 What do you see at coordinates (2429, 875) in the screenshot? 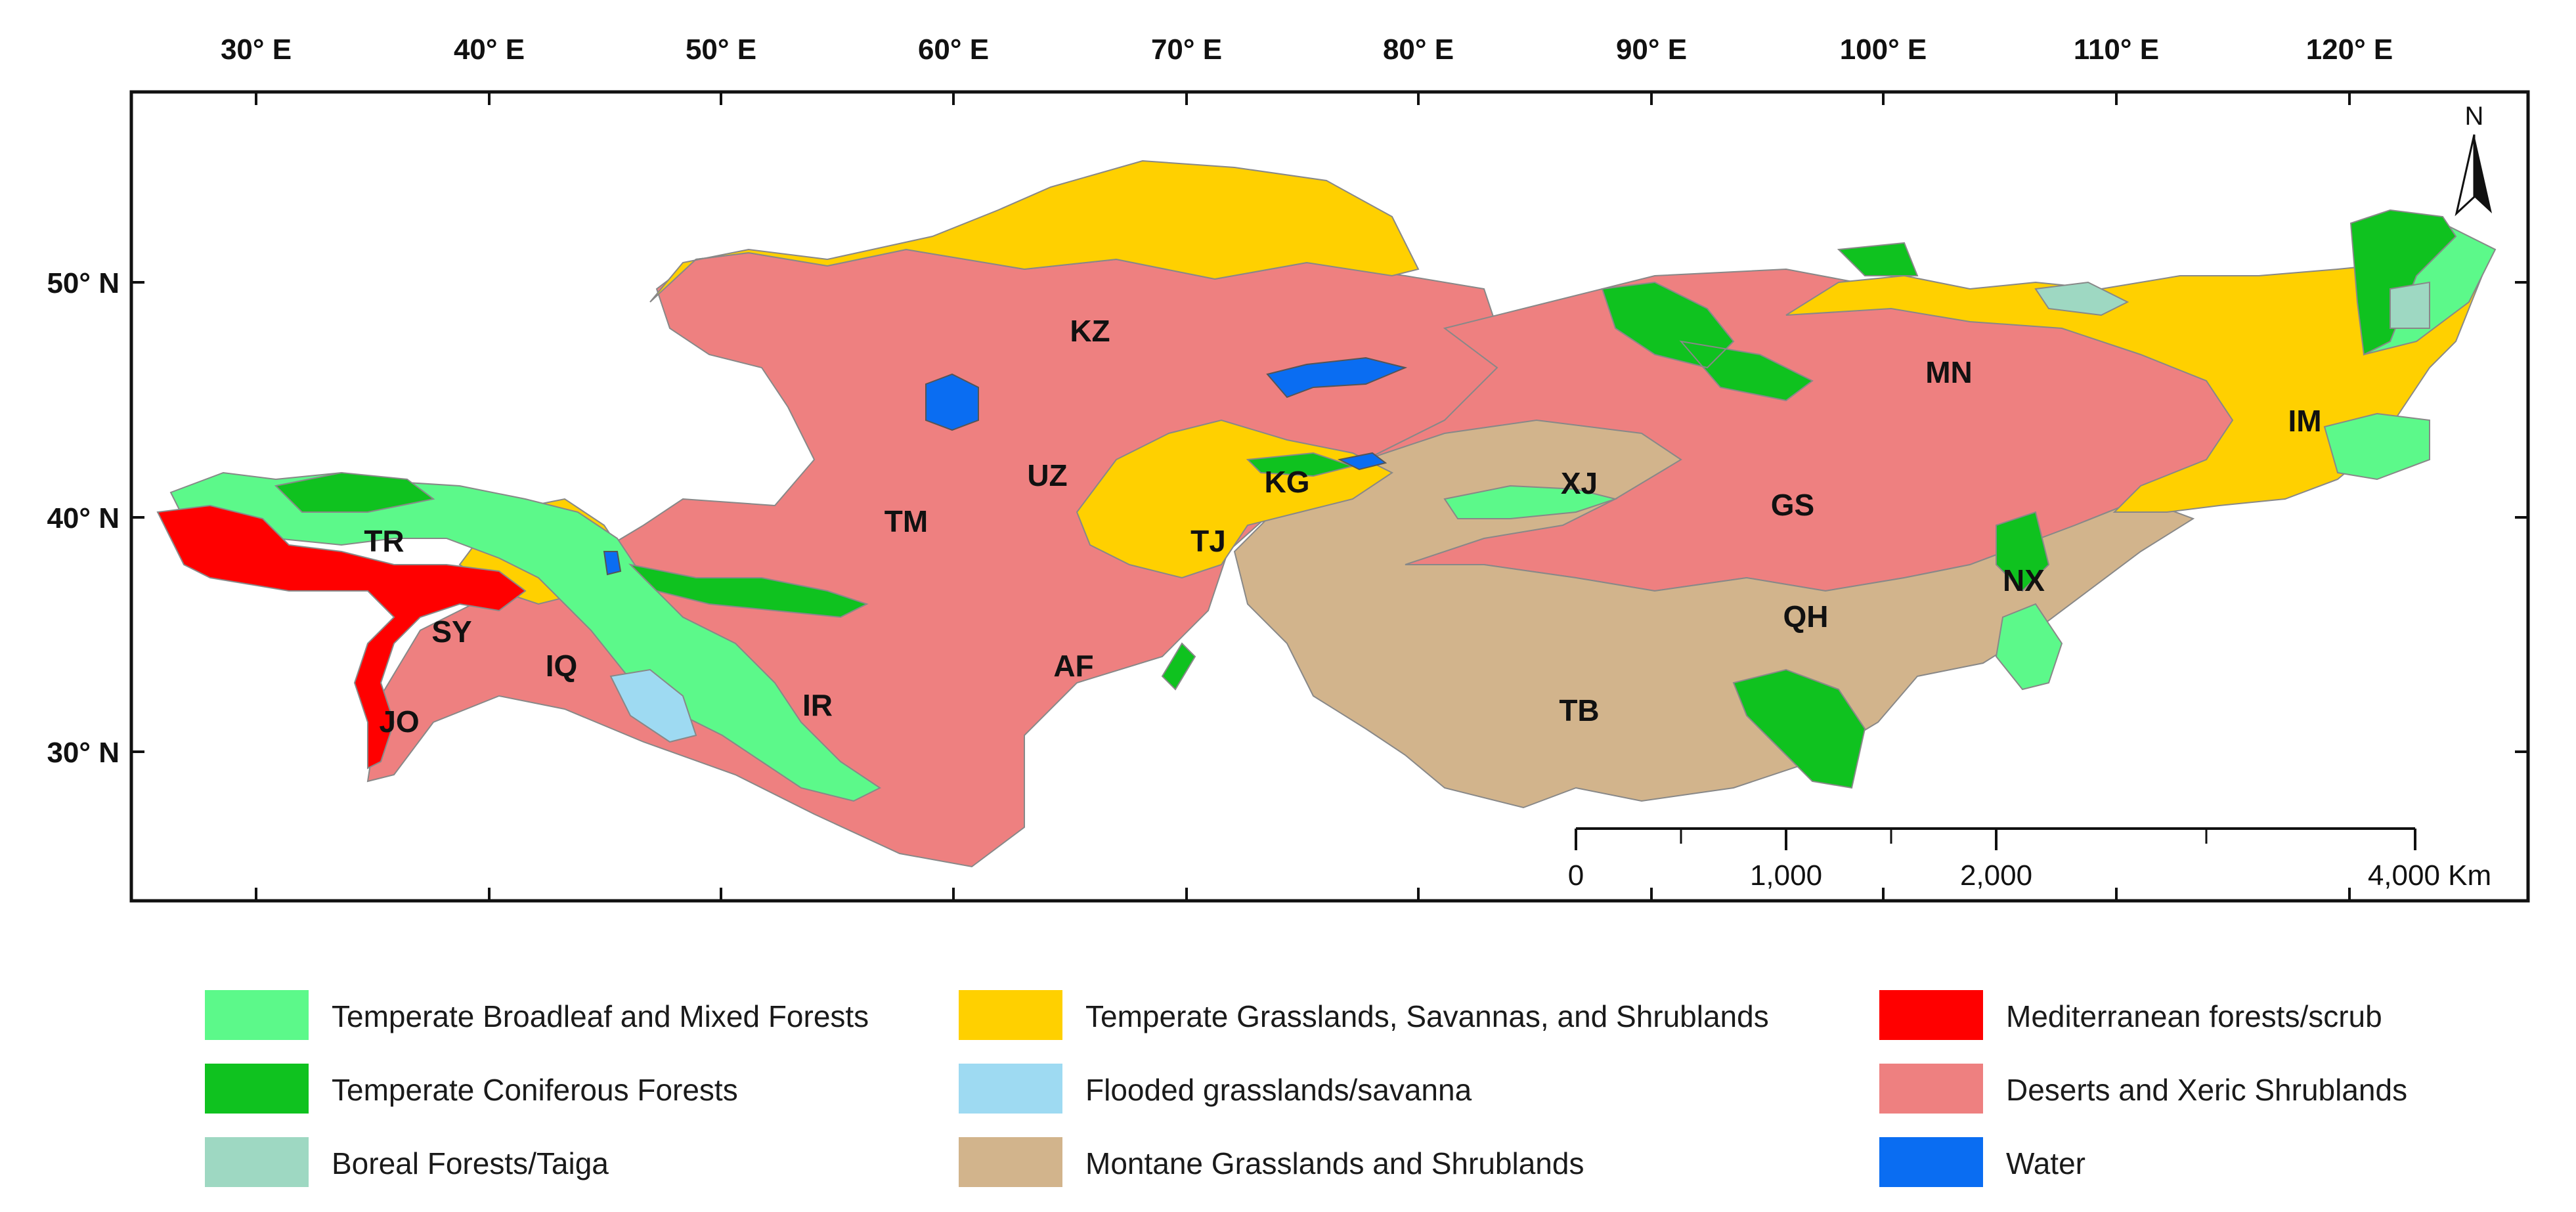
I see `scale-label-4000: 4,000 Km` at bounding box center [2429, 875].